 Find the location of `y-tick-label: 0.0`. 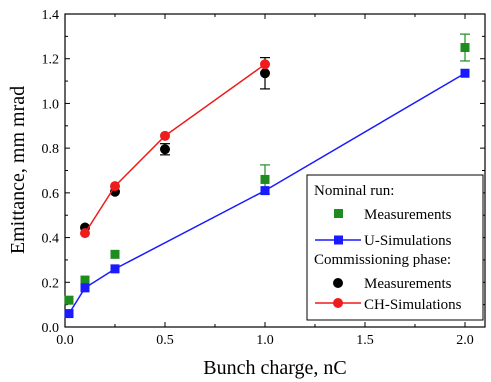

y-tick-label: 0.0 is located at coordinates (51, 328).